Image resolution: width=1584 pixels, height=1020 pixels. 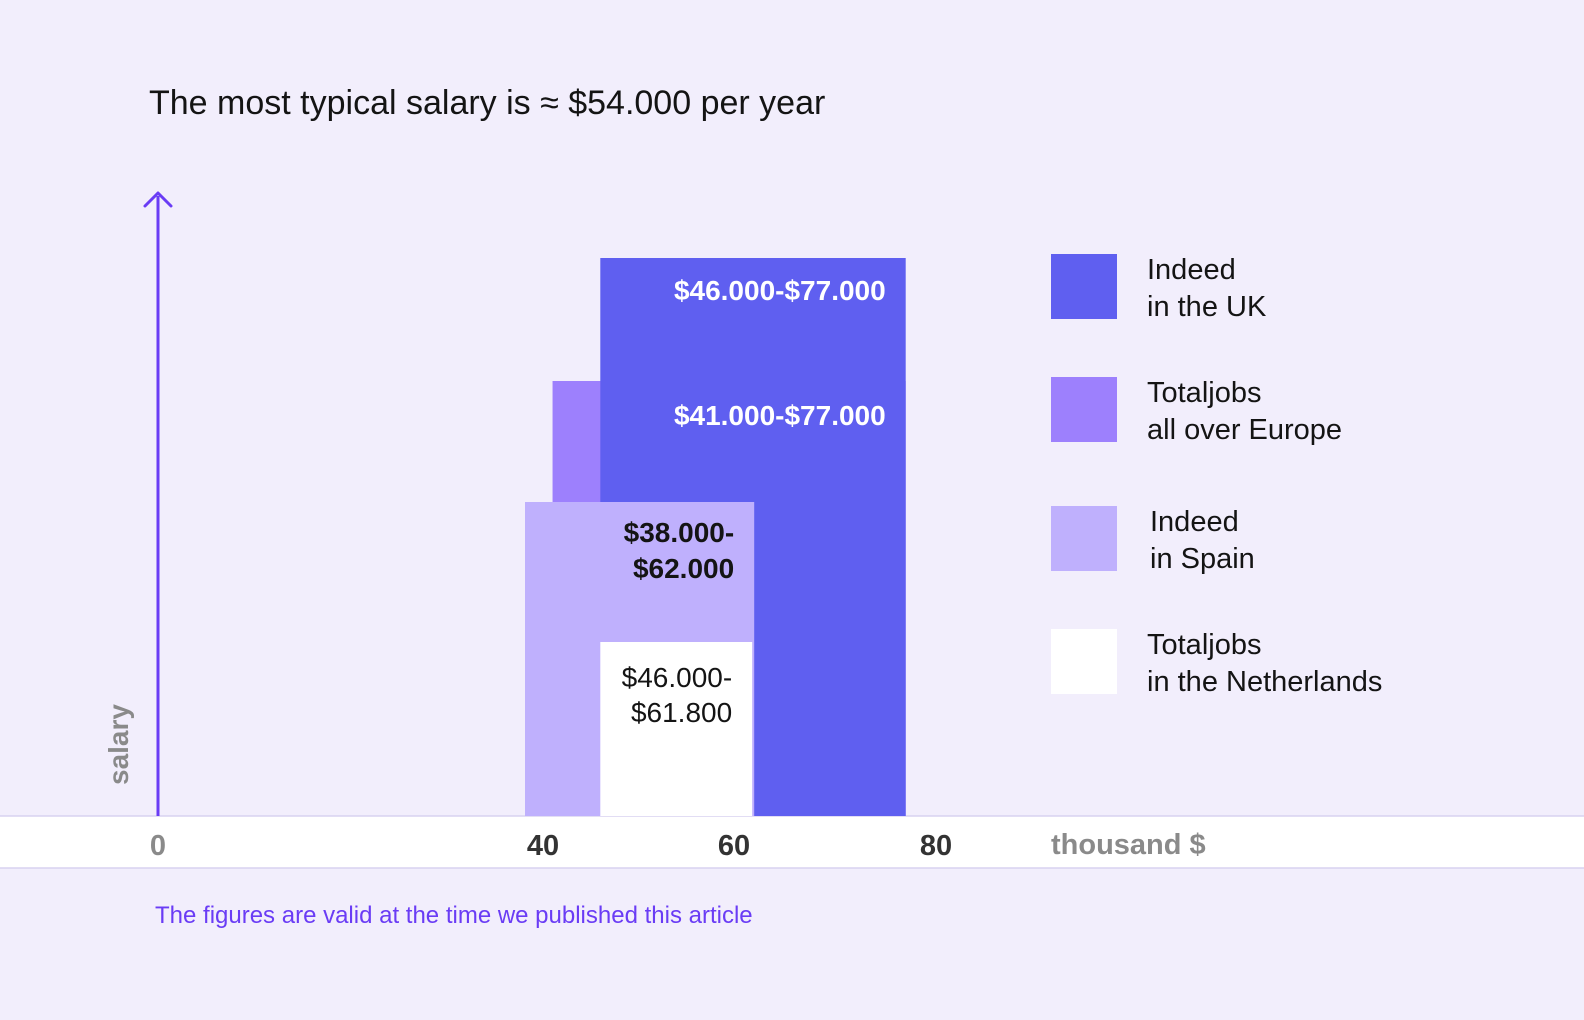 What do you see at coordinates (780, 290) in the screenshot?
I see `bar-1-value-label: $46.000-$77.000` at bounding box center [780, 290].